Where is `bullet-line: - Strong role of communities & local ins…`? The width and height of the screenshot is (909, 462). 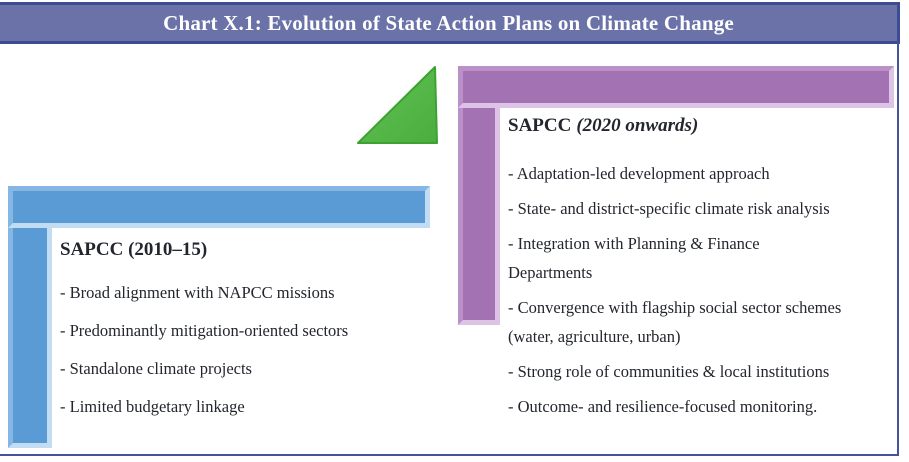 bullet-line: - Strong role of communities & local ins… is located at coordinates (669, 371).